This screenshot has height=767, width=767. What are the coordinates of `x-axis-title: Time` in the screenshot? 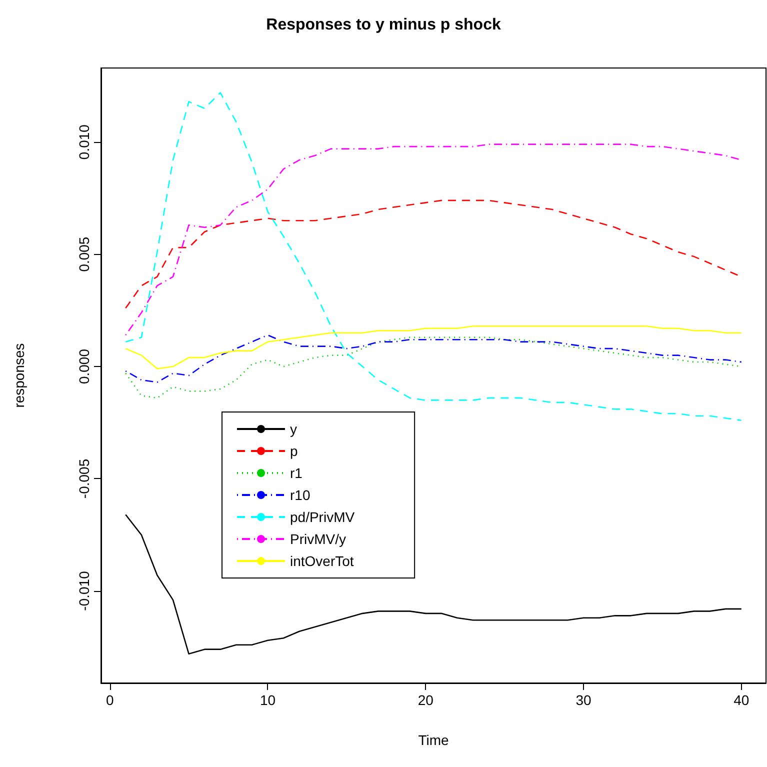 It's located at (434, 740).